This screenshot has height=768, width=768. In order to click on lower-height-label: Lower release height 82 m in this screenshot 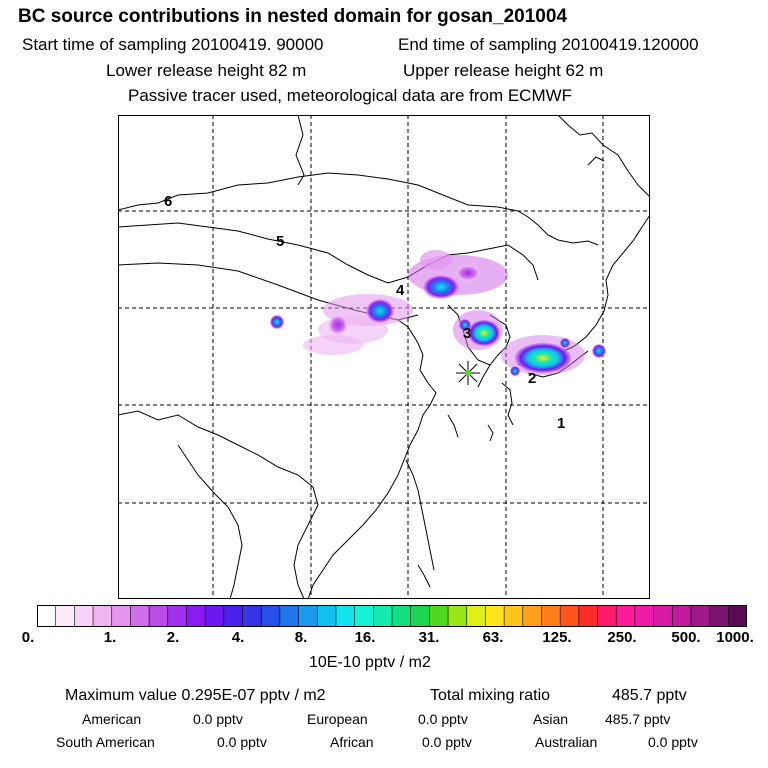, I will do `click(206, 70)`.